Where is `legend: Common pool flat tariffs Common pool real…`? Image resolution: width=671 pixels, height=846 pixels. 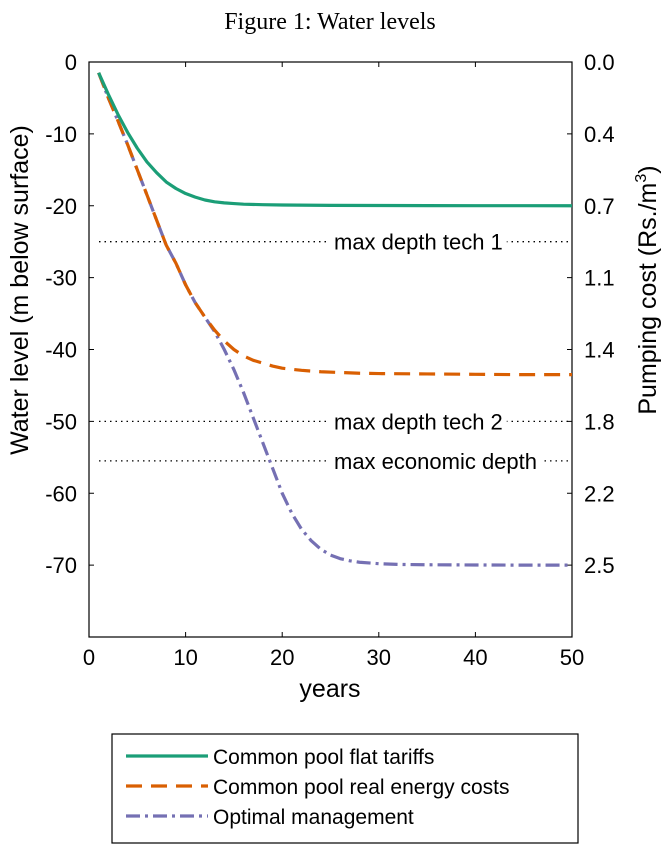 legend: Common pool flat tariffs Common pool real… is located at coordinates (345, 788).